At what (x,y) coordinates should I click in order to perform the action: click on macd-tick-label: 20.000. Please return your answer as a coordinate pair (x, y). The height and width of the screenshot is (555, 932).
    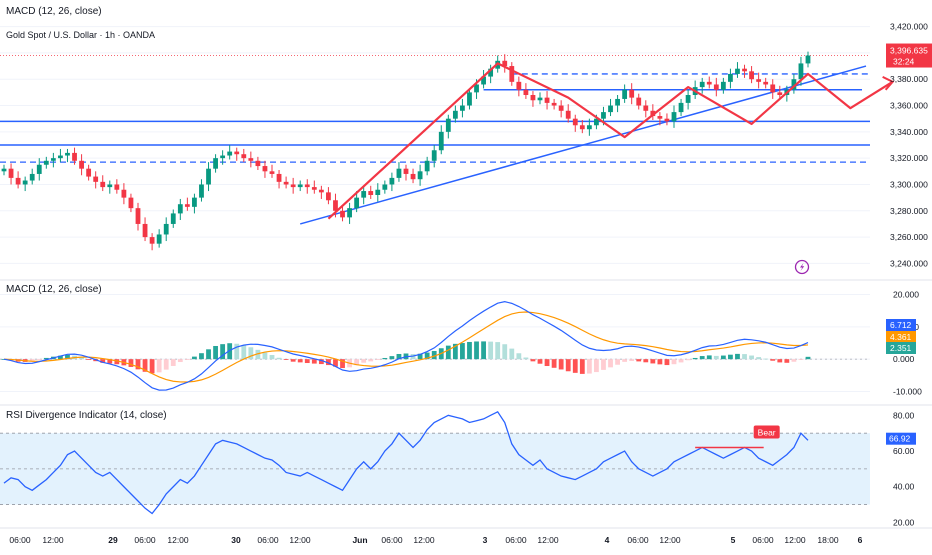
    Looking at the image, I should click on (906, 294).